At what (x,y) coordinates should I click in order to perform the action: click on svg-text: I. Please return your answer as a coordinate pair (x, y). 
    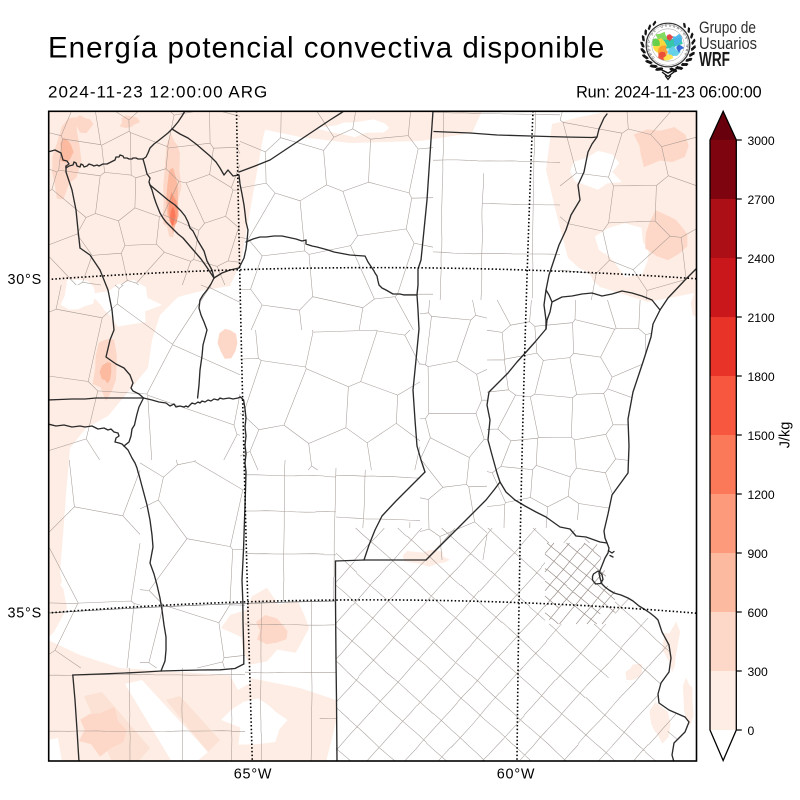
    Looking at the image, I should click on (681, 31).